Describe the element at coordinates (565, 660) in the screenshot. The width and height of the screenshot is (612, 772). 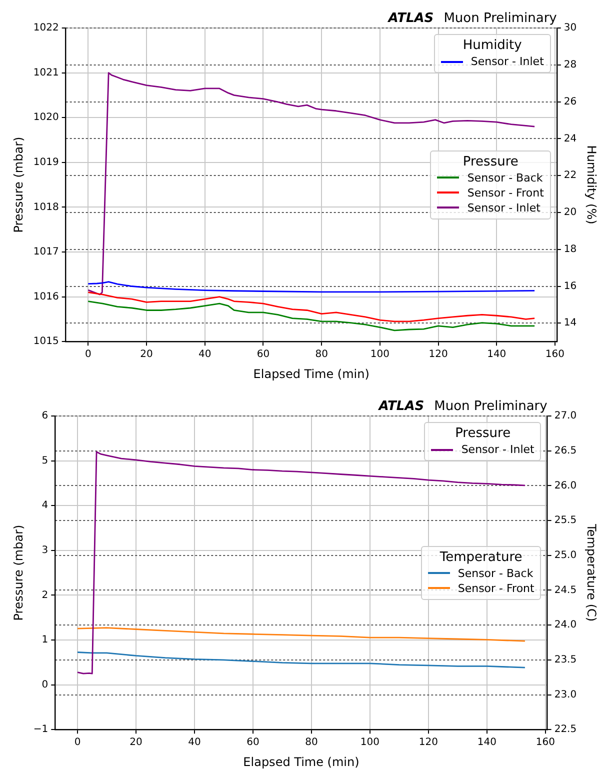
I see `y2-tick-label: 23.5` at that location.